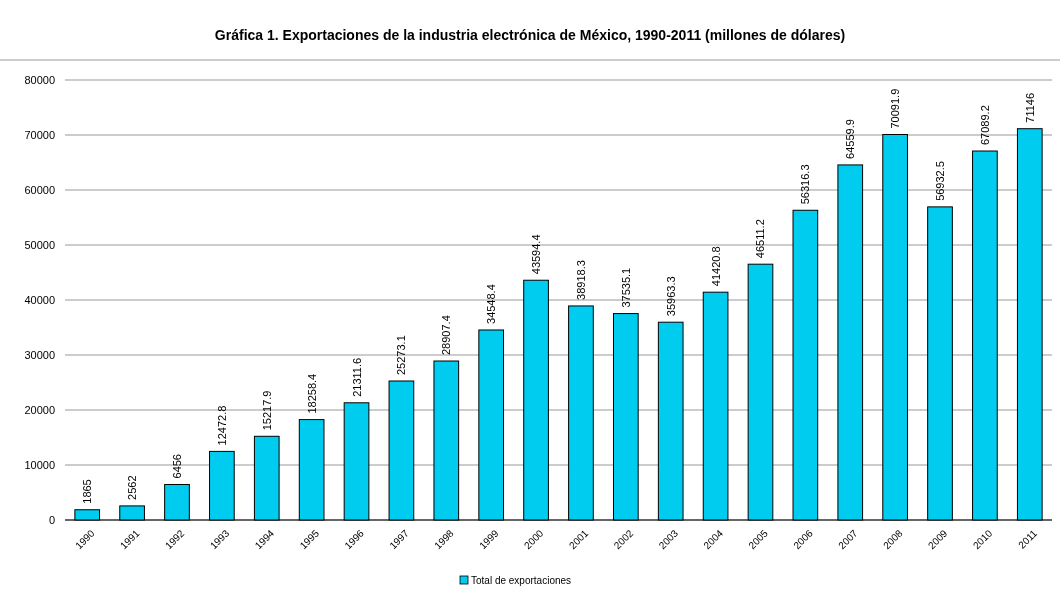 Image resolution: width=1060 pixels, height=596 pixels. Describe the element at coordinates (850, 139) in the screenshot. I see `data-label: 64559.9` at that location.